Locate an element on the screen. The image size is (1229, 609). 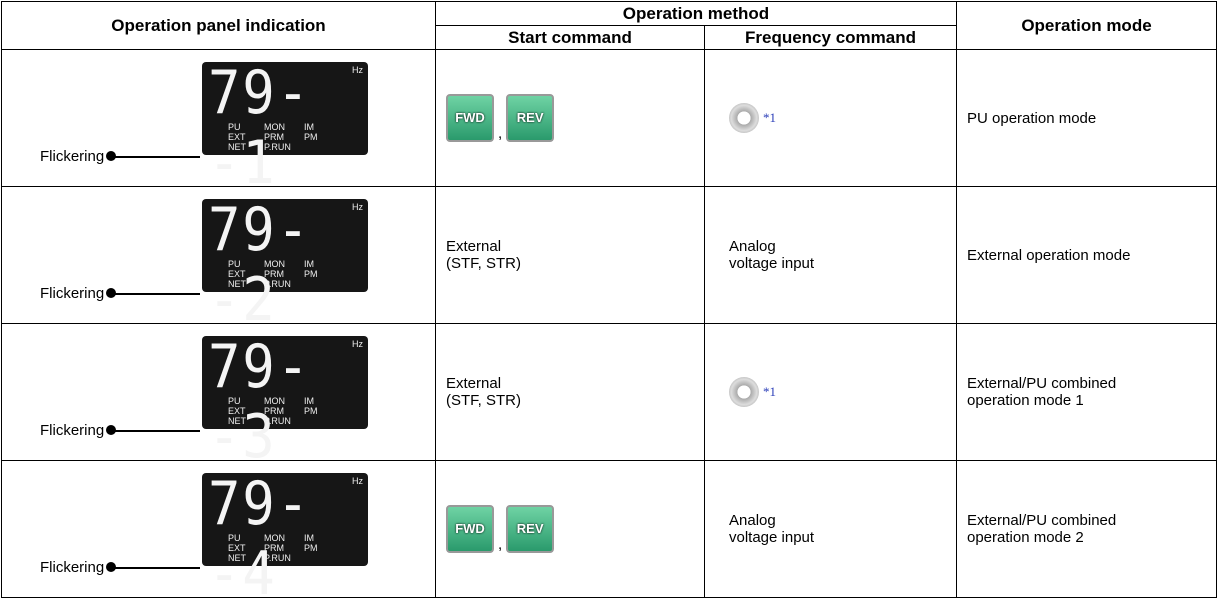
mode-cell: PU operation mode is located at coordinates (1086, 118).